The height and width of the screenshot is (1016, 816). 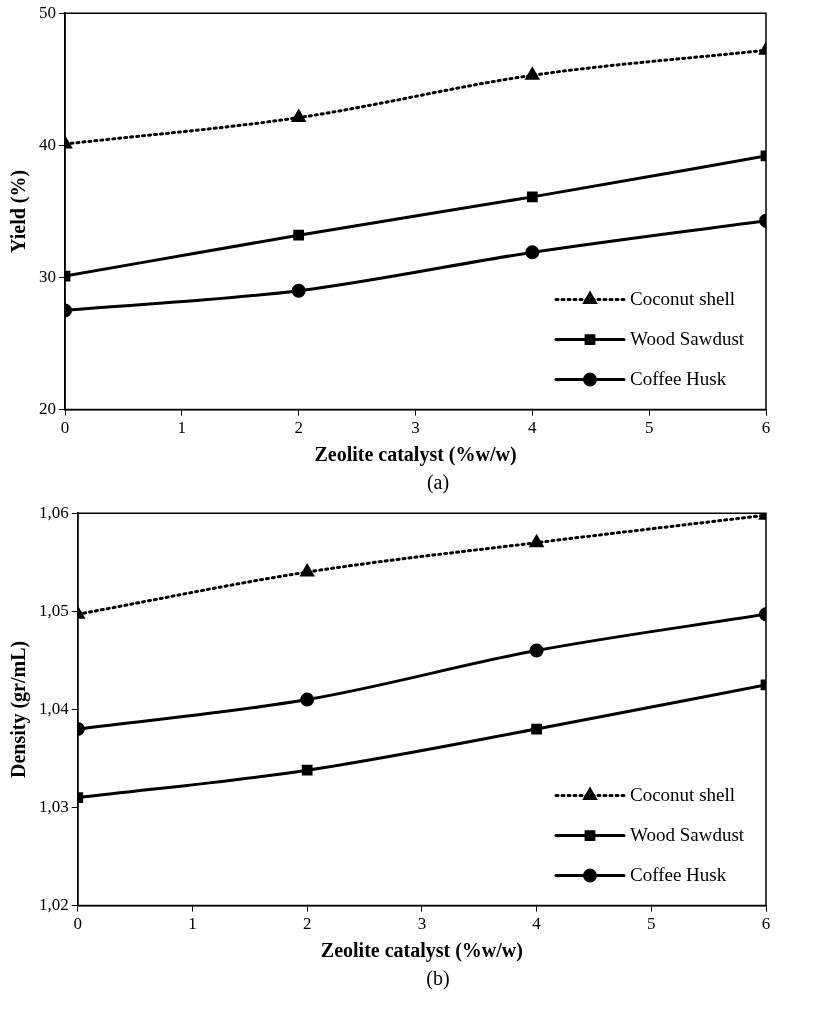 I want to click on y-tick-label: 1,03, so click(x=54, y=806).